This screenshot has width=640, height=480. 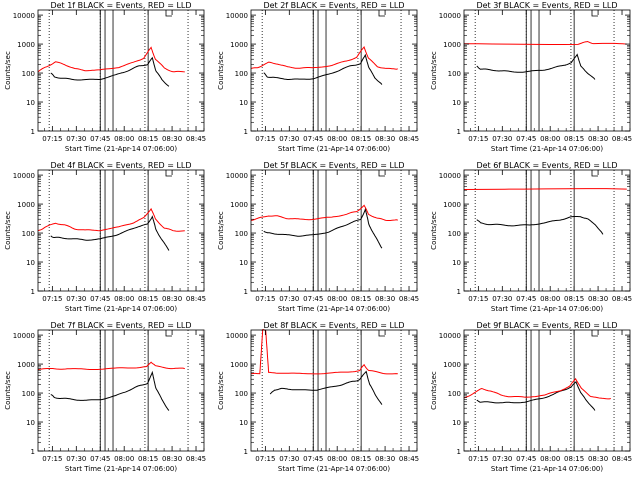 I want to click on panel-title: Det 8f BLACK = Events, RED = LLD, so click(x=333, y=325).